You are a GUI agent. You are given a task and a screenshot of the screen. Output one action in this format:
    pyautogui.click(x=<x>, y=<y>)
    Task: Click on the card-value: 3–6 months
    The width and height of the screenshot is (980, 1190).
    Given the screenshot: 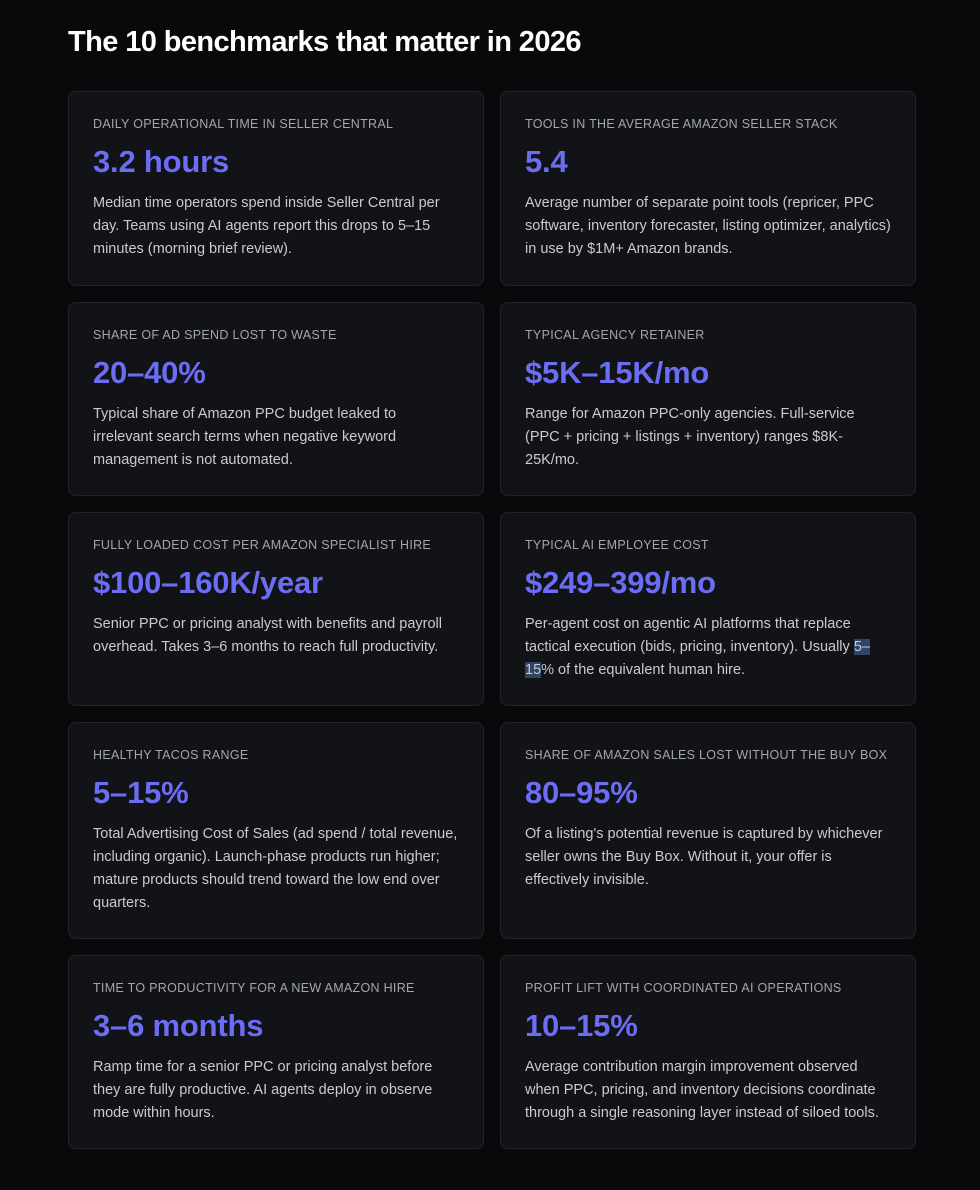 What is the action you would take?
    pyautogui.click(x=178, y=1025)
    